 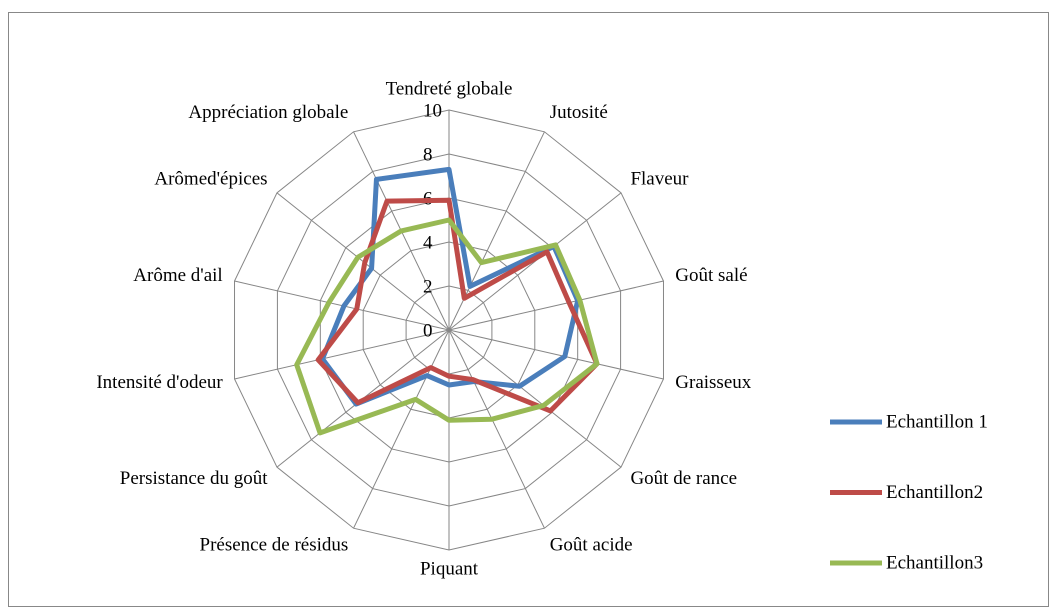 I want to click on r-tick-label: 10, so click(x=432, y=110).